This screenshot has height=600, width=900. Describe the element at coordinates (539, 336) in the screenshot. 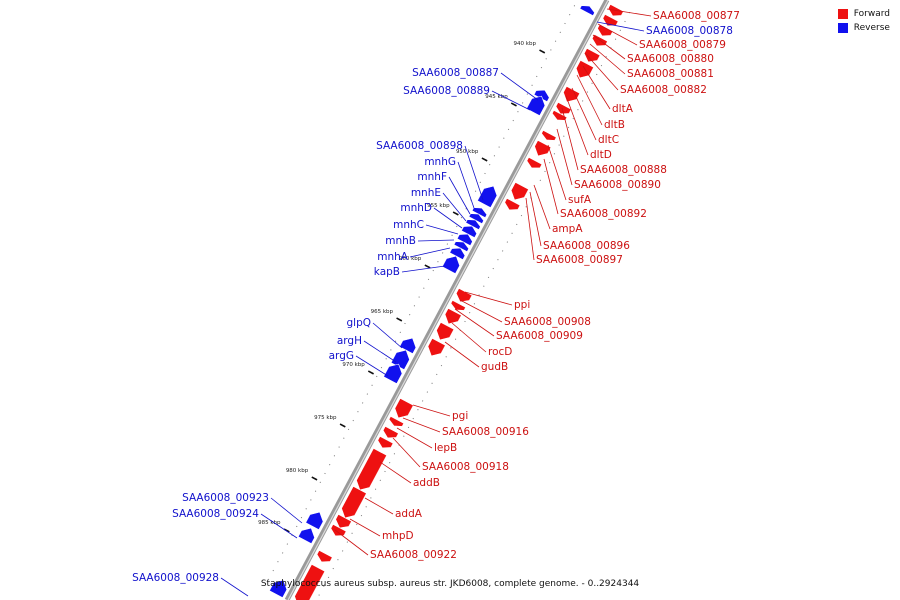

I see `gene-label-fwd-18: SAA6008_00909` at that location.